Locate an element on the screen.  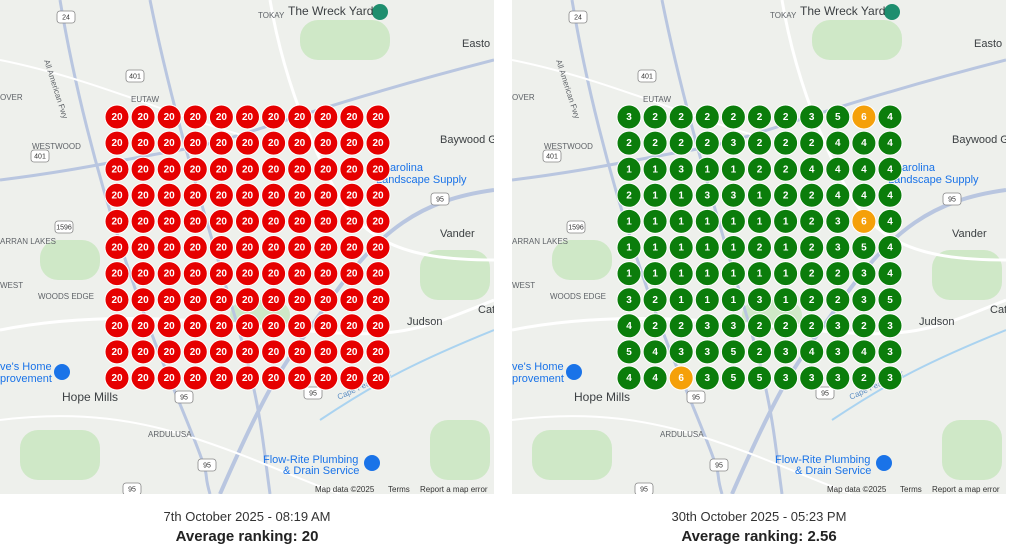
road-shield is located at coordinates (184, 397).